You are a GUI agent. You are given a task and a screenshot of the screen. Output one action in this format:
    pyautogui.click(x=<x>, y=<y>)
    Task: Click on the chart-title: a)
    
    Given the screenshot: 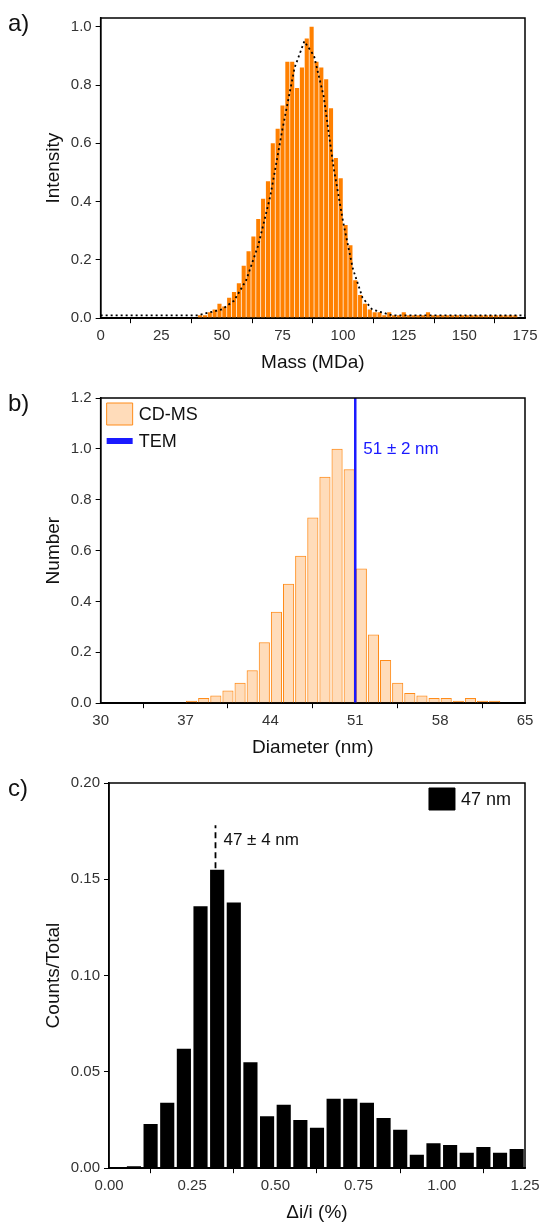 What is the action you would take?
    pyautogui.click(x=19, y=22)
    